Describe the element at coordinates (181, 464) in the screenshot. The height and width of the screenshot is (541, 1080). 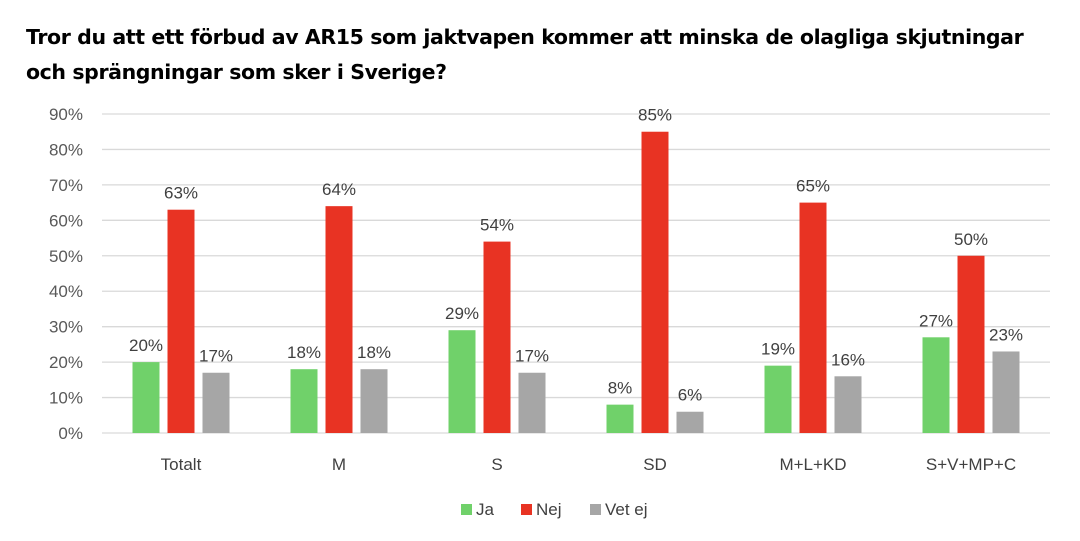
I see `x-category-label: Totalt` at that location.